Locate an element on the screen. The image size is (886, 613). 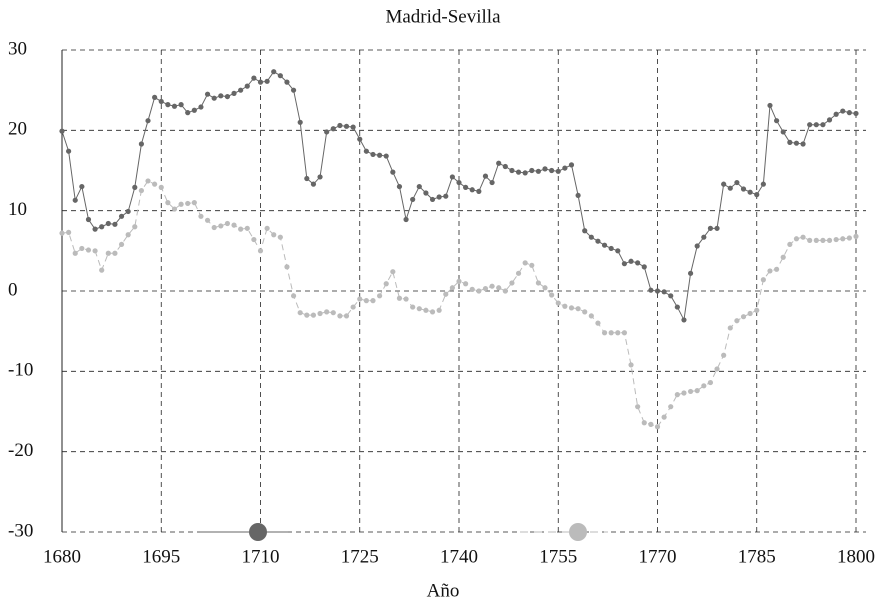
x-tick-label: 1770 is located at coordinates (658, 556).